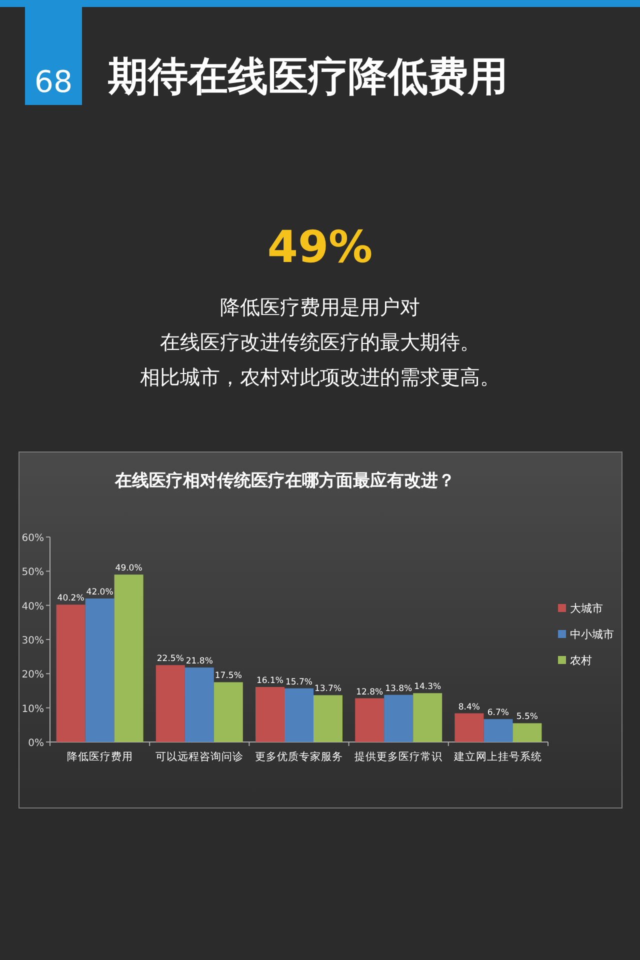 The image size is (640, 960). Describe the element at coordinates (307, 77) in the screenshot. I see `chart-title: 期待在线医疗降低费用` at that location.